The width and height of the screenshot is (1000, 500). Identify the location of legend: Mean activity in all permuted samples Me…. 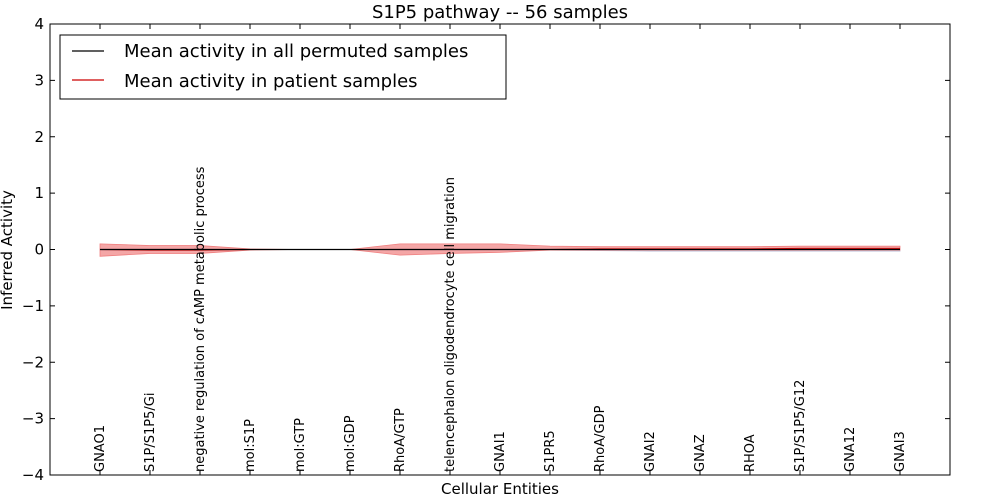
(283, 67).